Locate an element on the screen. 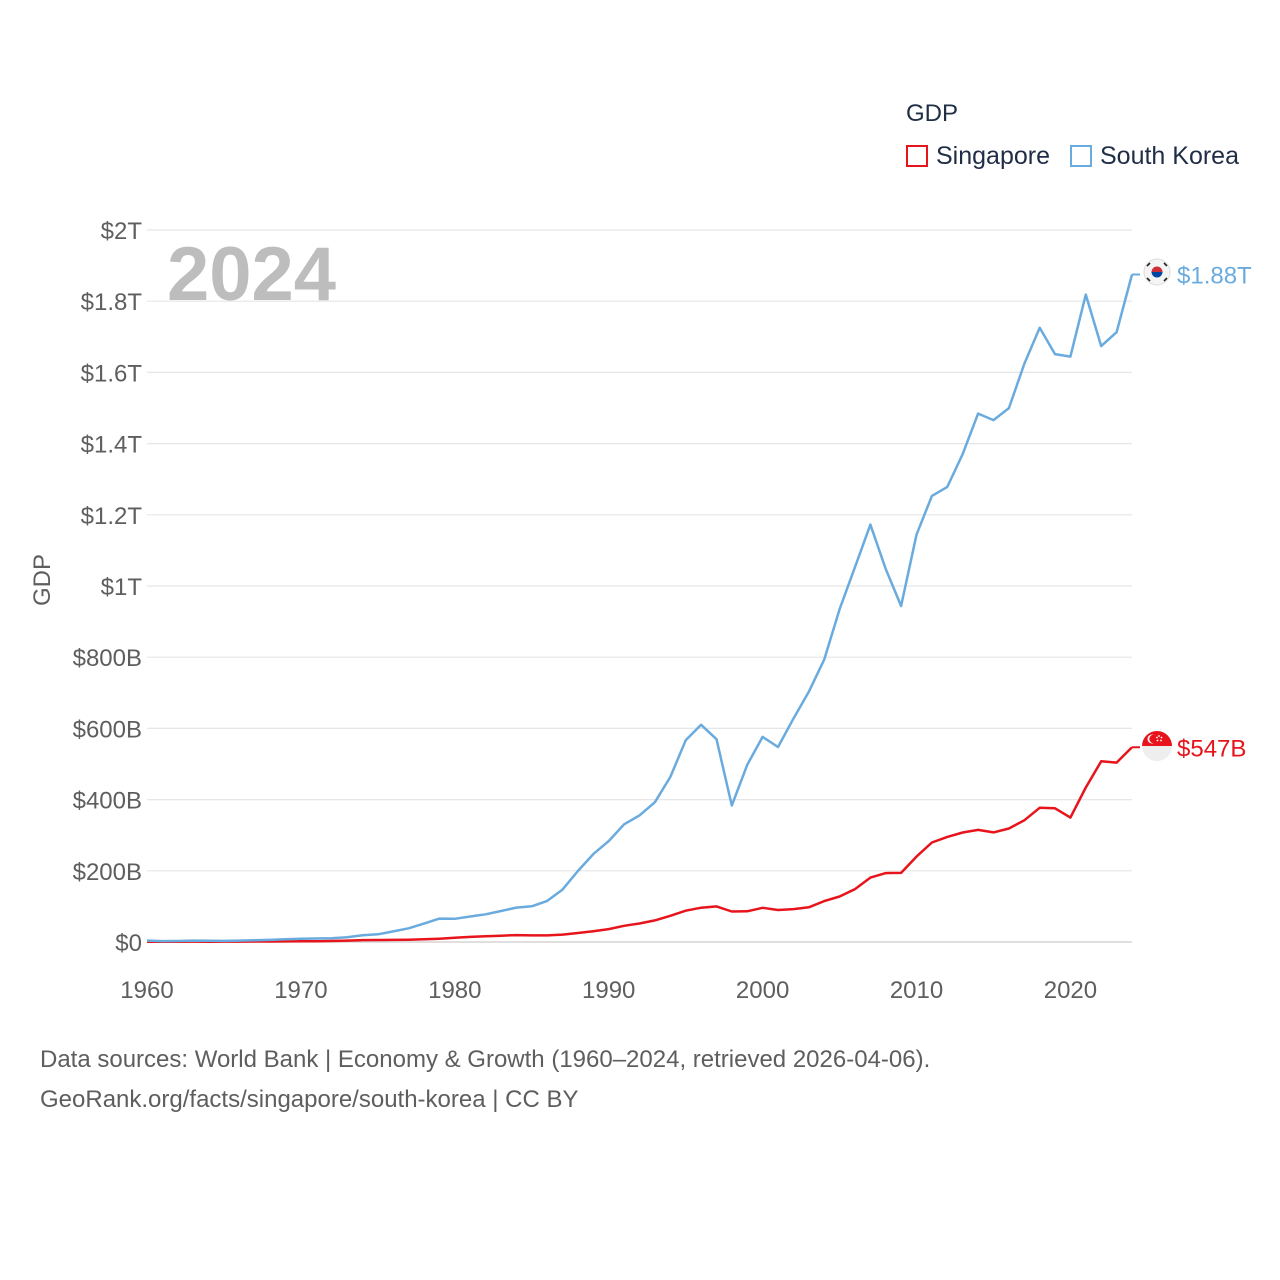 Image resolution: width=1280 pixels, height=1280 pixels. legend-item-singapore: Singapore is located at coordinates (978, 156).